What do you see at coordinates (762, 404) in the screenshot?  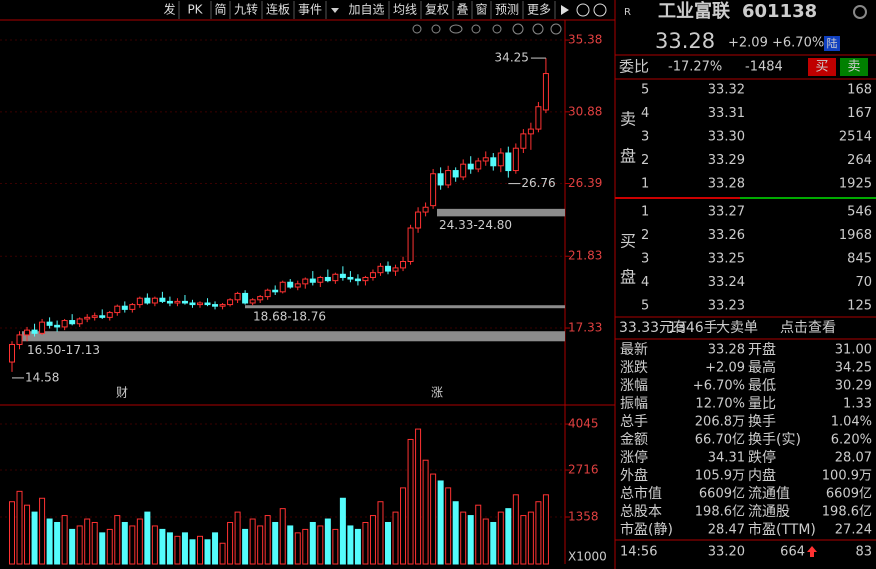 I see `stat-label: 量比` at bounding box center [762, 404].